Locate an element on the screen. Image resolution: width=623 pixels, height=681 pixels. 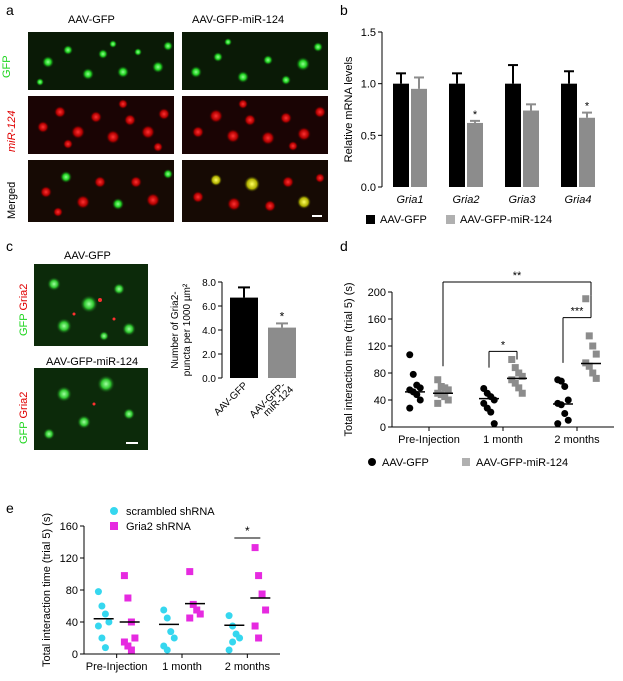
y-tick-label: 0.5 is located at coordinates (368, 136).